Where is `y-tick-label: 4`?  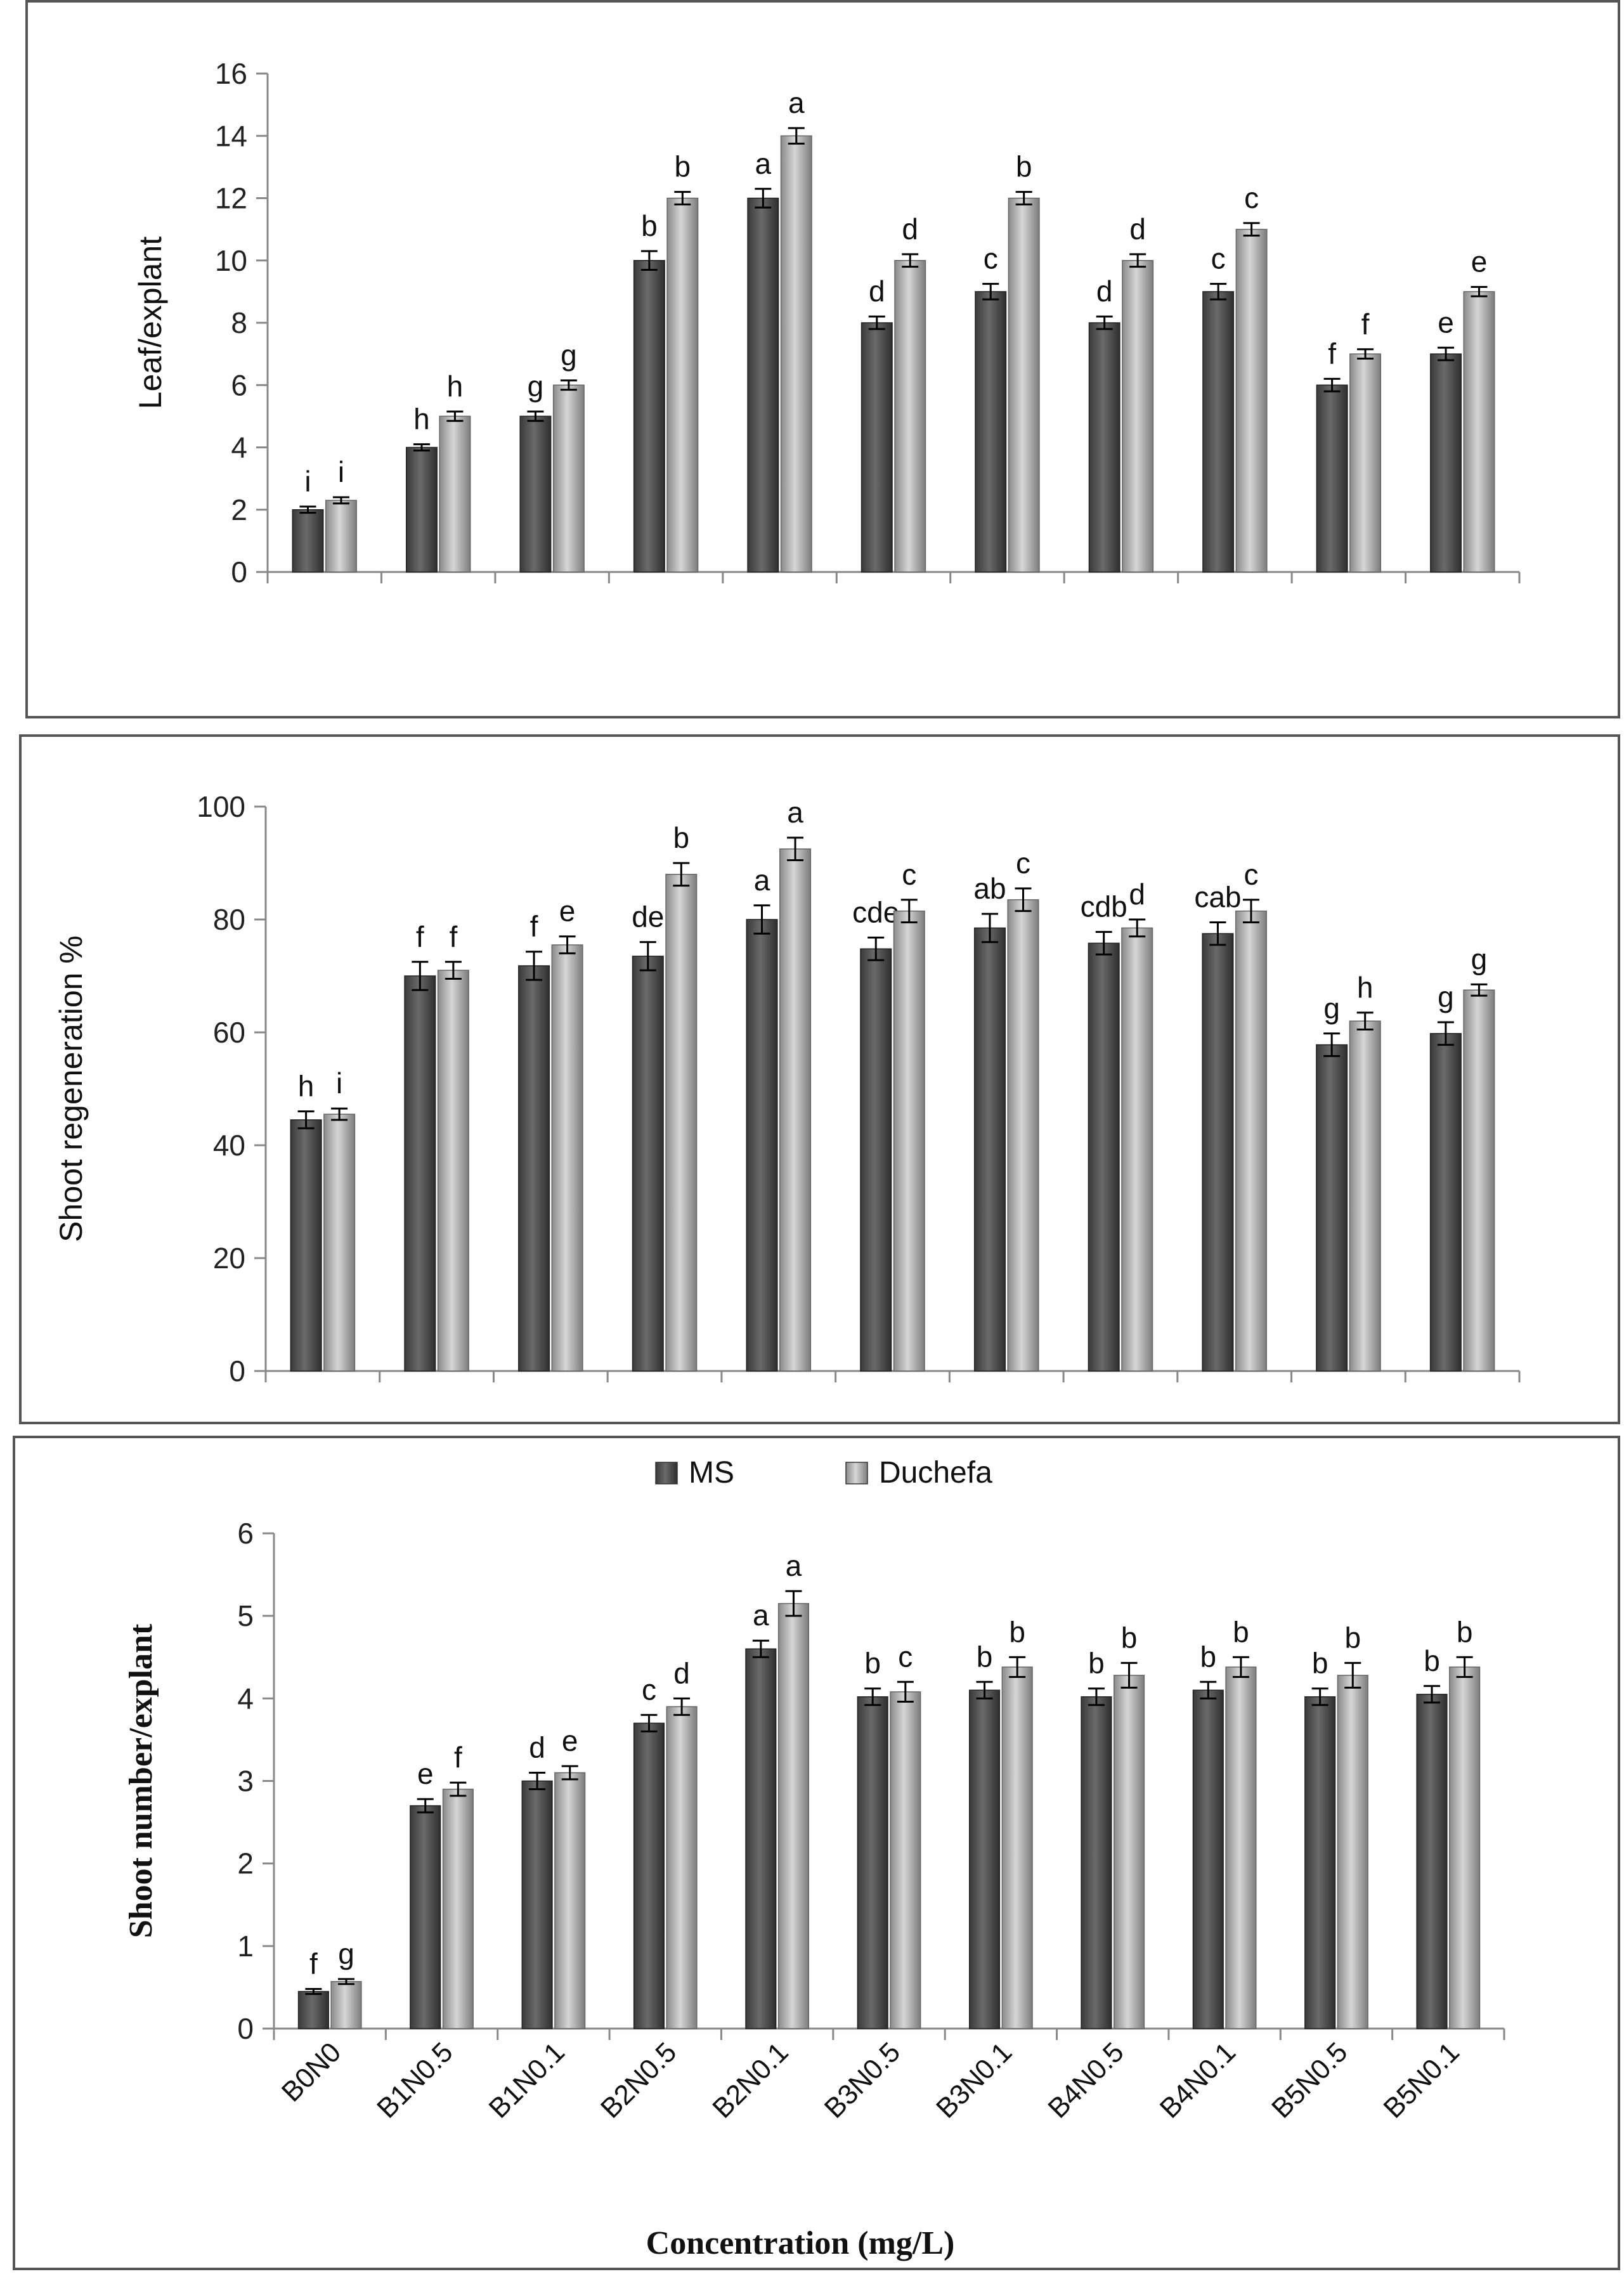 y-tick-label: 4 is located at coordinates (245, 1698).